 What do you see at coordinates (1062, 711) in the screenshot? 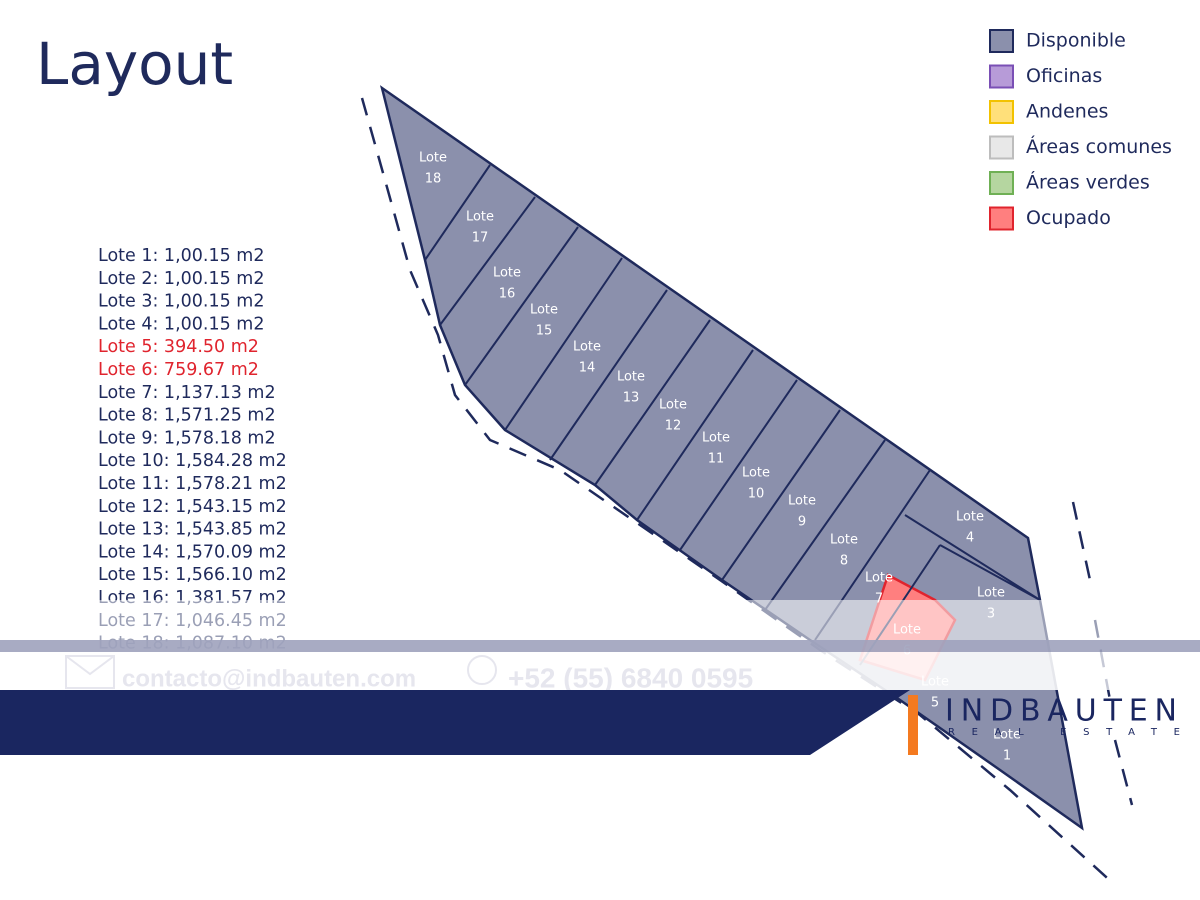
I see `logo: INDBAUTEN` at bounding box center [1062, 711].